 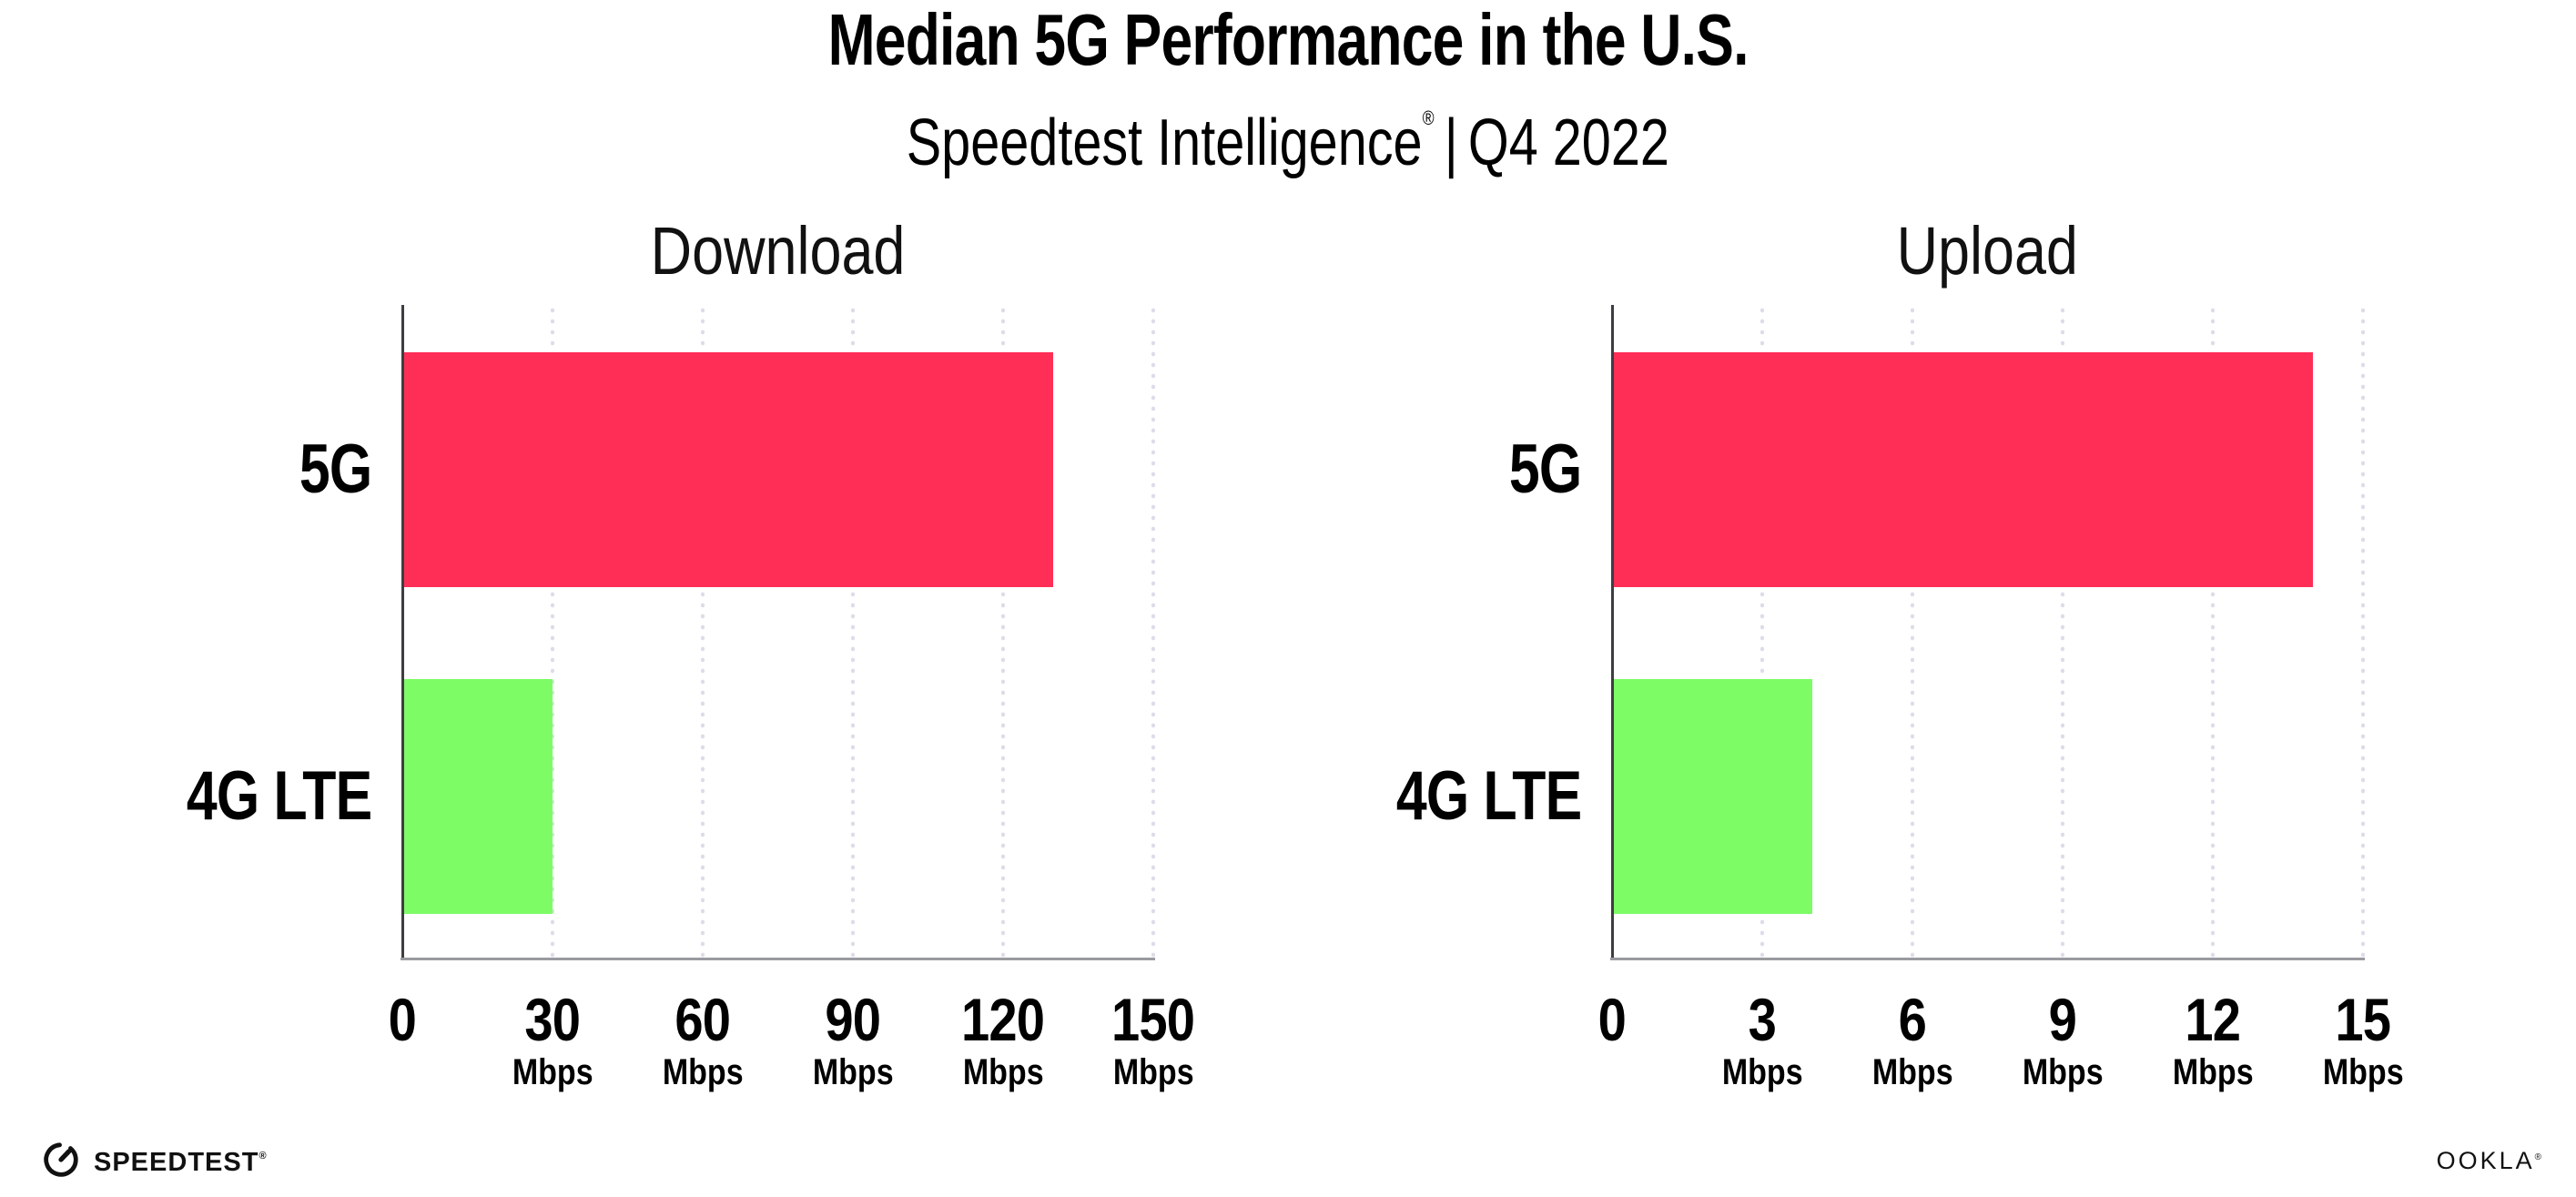 What do you see at coordinates (1912, 1020) in the screenshot?
I see `tick-value: 6` at bounding box center [1912, 1020].